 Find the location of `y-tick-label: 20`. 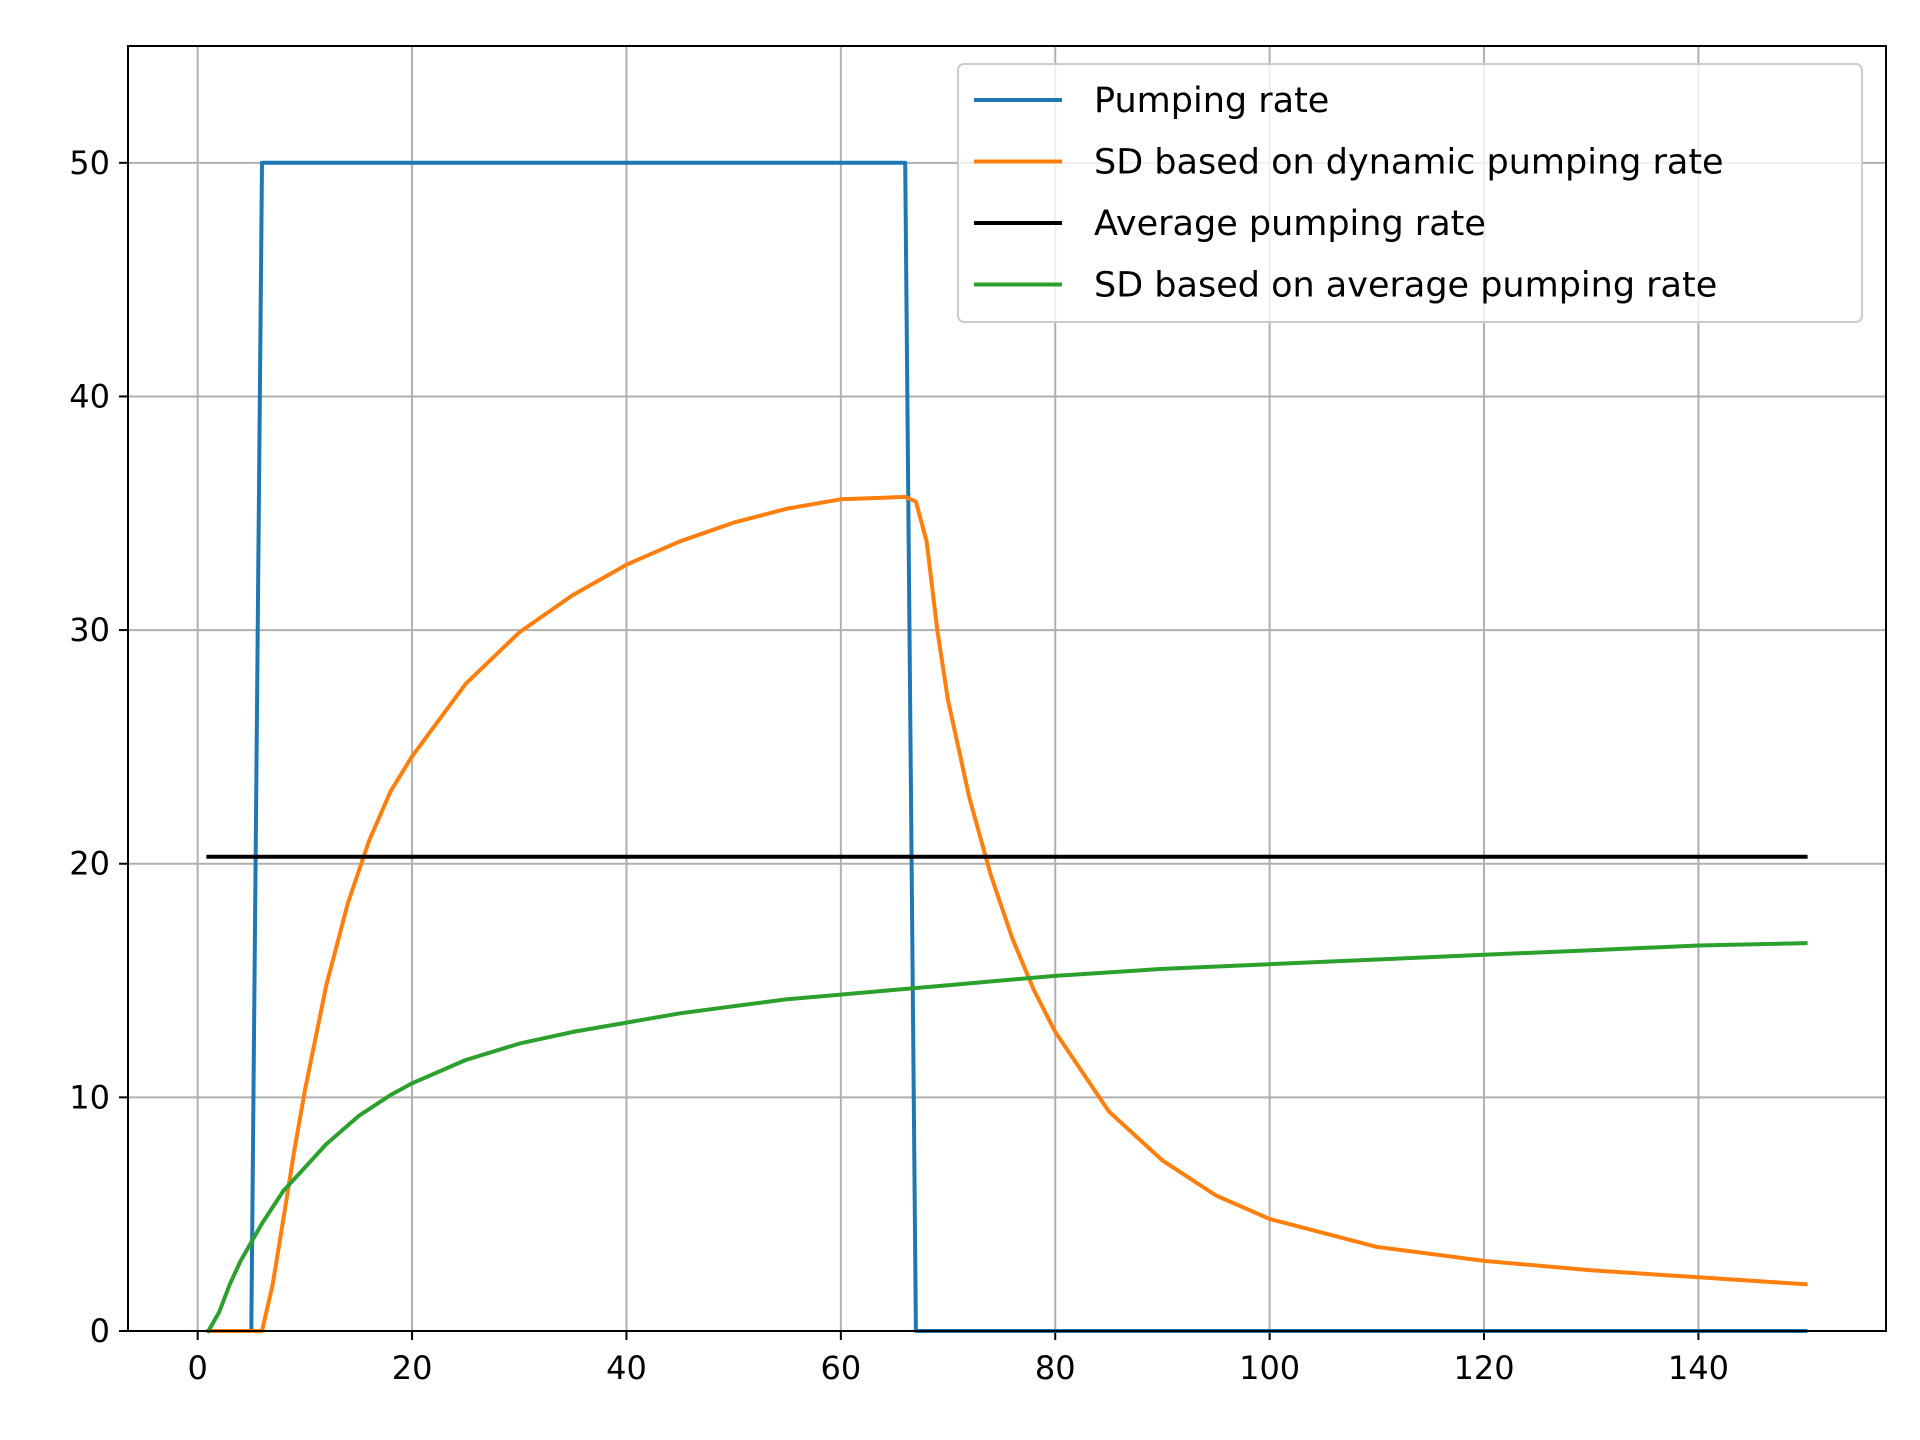

y-tick-label: 20 is located at coordinates (89, 864).